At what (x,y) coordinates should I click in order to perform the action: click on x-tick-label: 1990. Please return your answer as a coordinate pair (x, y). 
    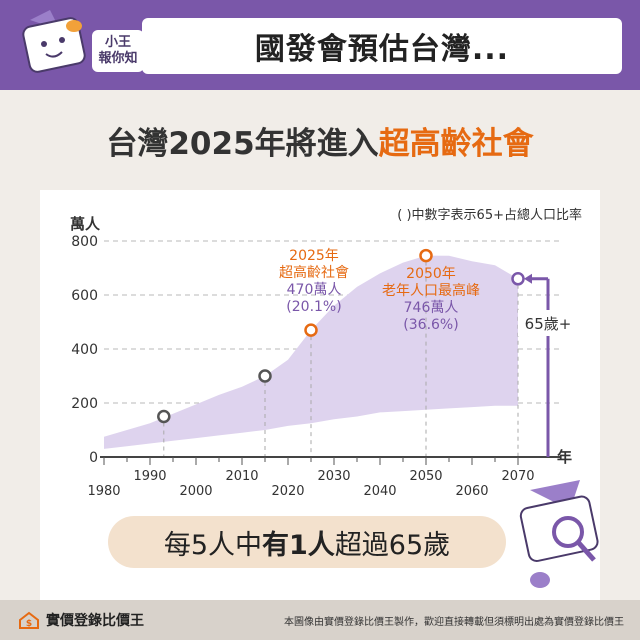
    Looking at the image, I should click on (149, 476).